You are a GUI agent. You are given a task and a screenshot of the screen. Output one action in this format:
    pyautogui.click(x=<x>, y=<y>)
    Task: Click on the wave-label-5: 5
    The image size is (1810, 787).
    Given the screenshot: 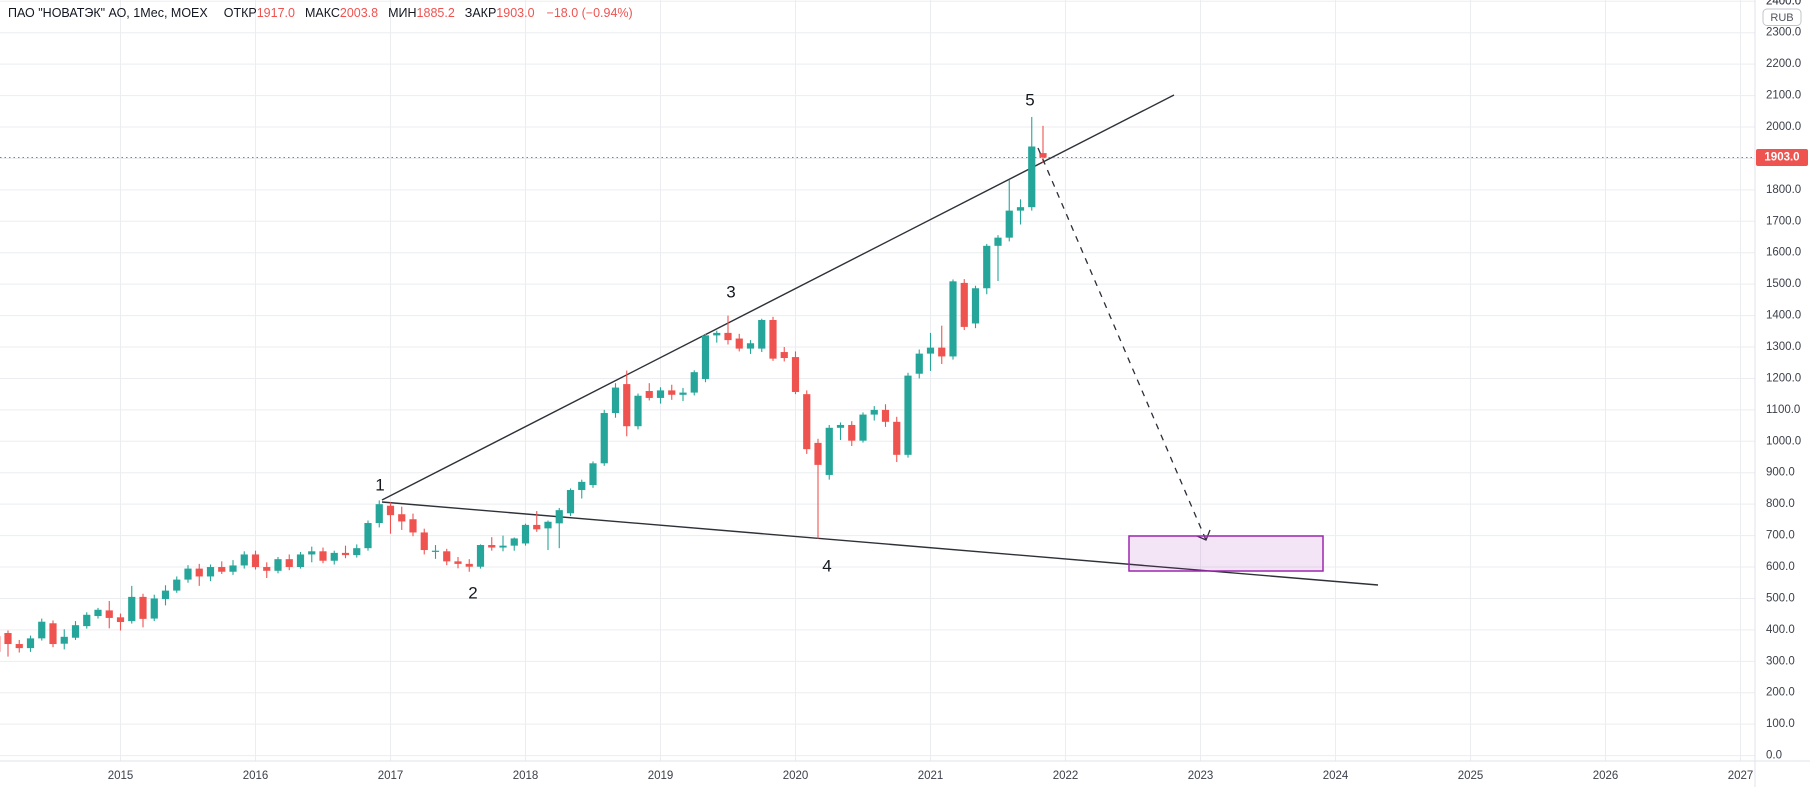 What is the action you would take?
    pyautogui.click(x=1029, y=100)
    